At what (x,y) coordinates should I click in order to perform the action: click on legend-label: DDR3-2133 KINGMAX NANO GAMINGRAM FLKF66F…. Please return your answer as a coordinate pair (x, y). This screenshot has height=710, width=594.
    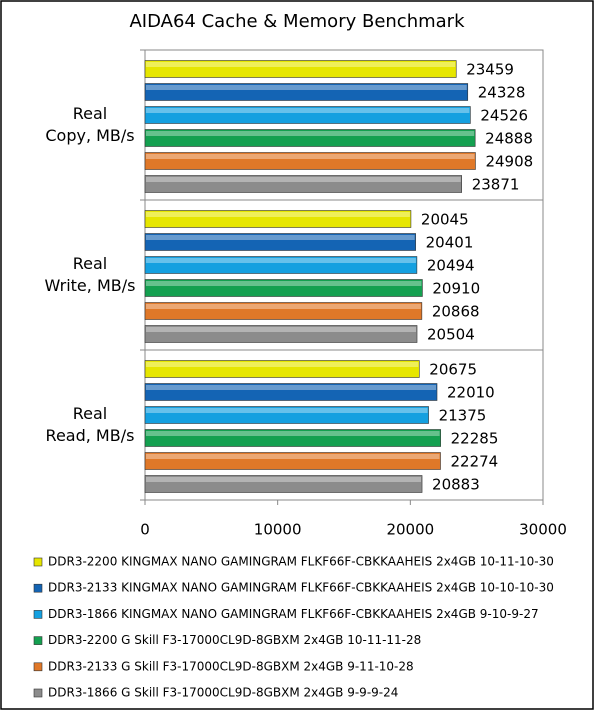
    Looking at the image, I should click on (301, 588).